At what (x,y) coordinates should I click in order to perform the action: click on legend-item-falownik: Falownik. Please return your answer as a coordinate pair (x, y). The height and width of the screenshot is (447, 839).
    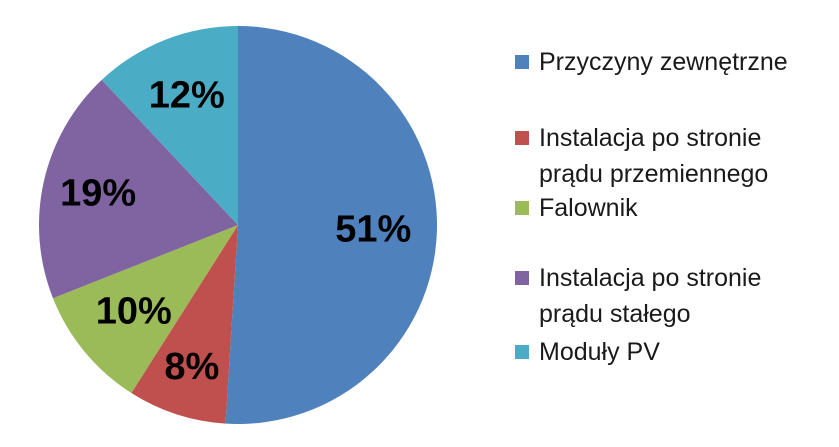
    Looking at the image, I should click on (672, 208).